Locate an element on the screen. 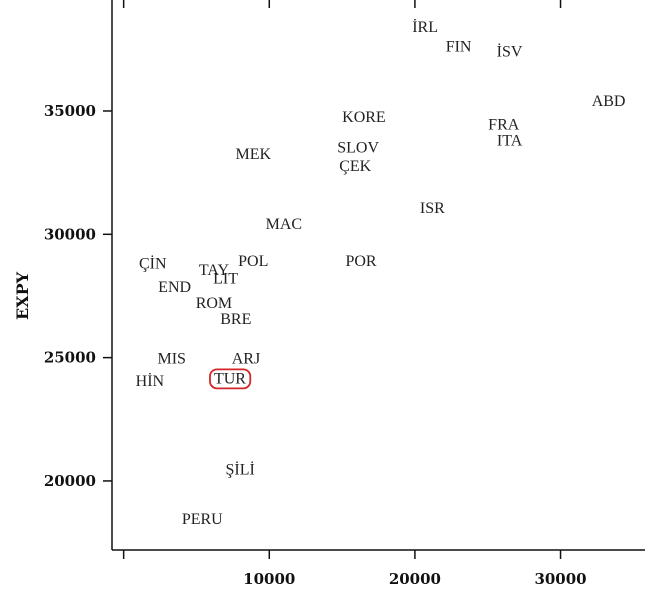 The width and height of the screenshot is (645, 593). point-label-i̇rl: İRL is located at coordinates (425, 27).